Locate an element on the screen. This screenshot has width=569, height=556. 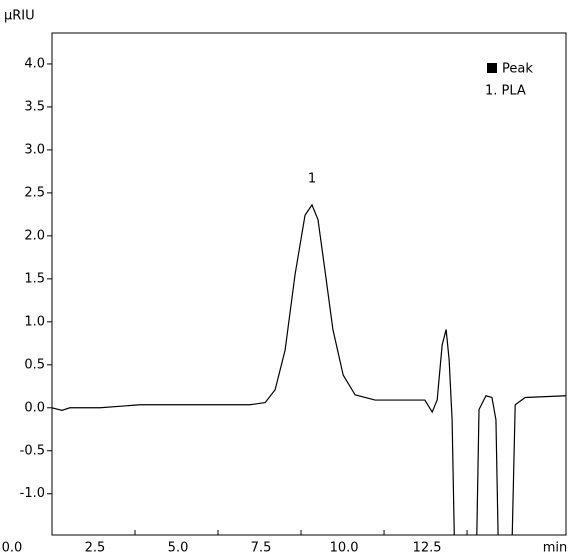
y-tick-label: 2.0 is located at coordinates (34, 235).